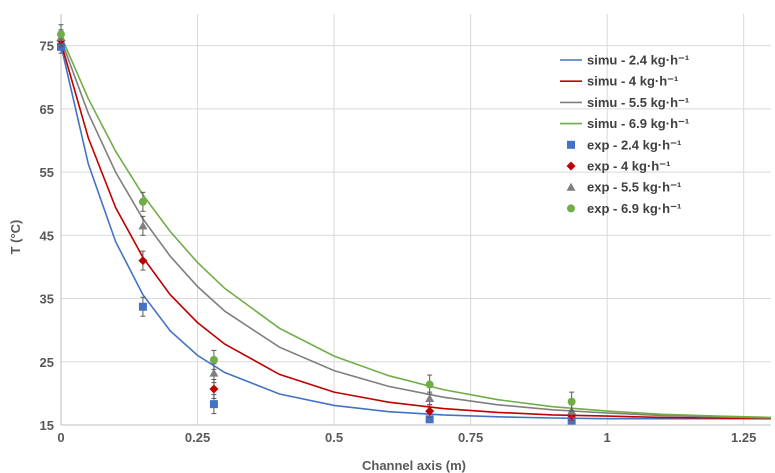 The width and height of the screenshot is (775, 473). What do you see at coordinates (197, 437) in the screenshot?
I see `x-tick-label: 0.25` at bounding box center [197, 437].